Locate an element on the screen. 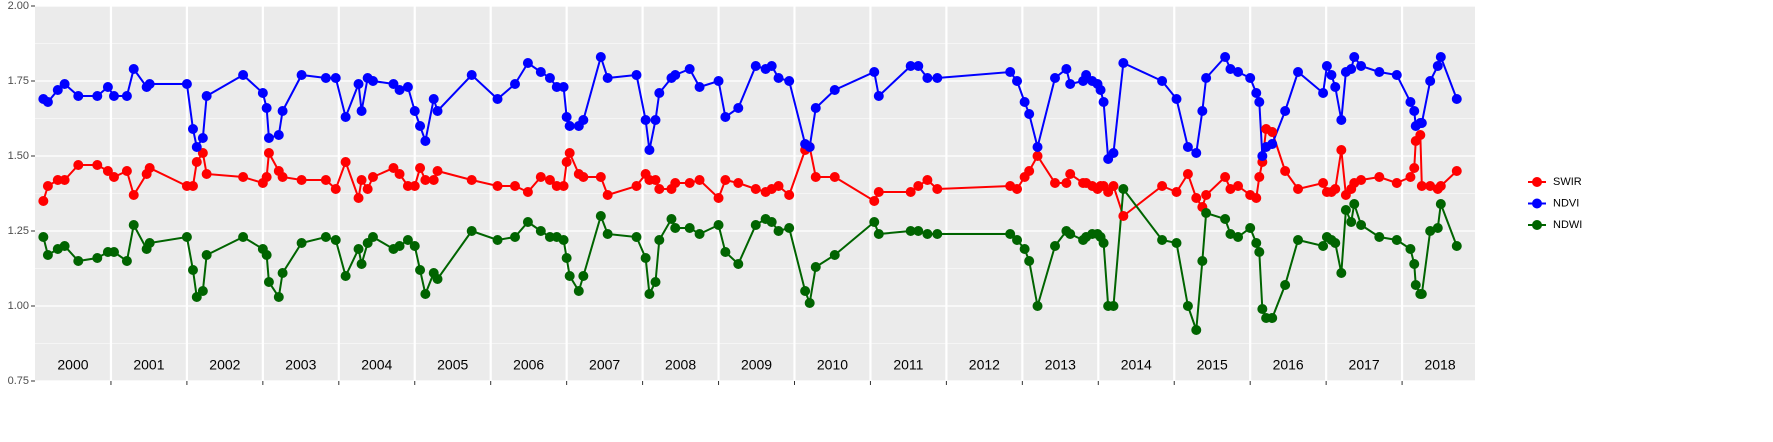 This screenshot has height=442, width=1773. year-label: 2003 is located at coordinates (300, 365).